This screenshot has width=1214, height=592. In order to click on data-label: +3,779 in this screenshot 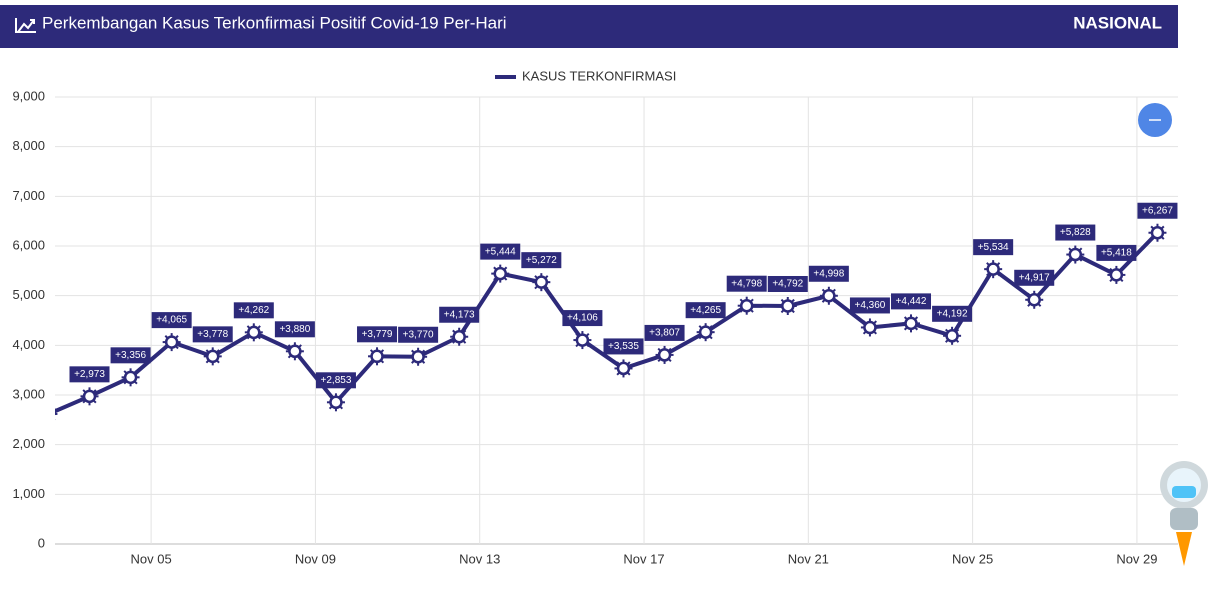, I will do `click(377, 334)`.